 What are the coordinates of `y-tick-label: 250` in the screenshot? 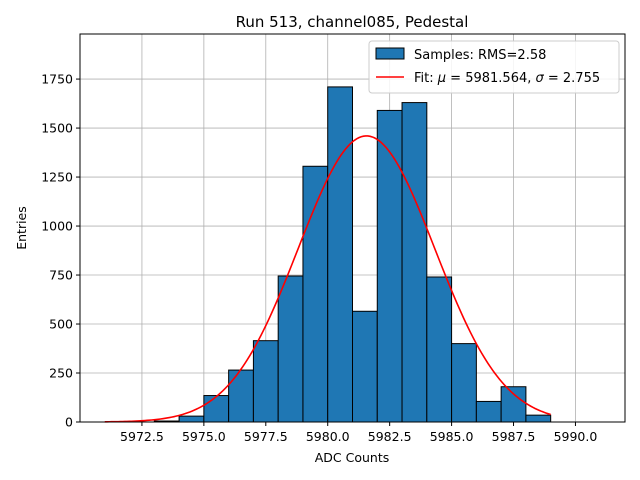 It's located at (61, 373).